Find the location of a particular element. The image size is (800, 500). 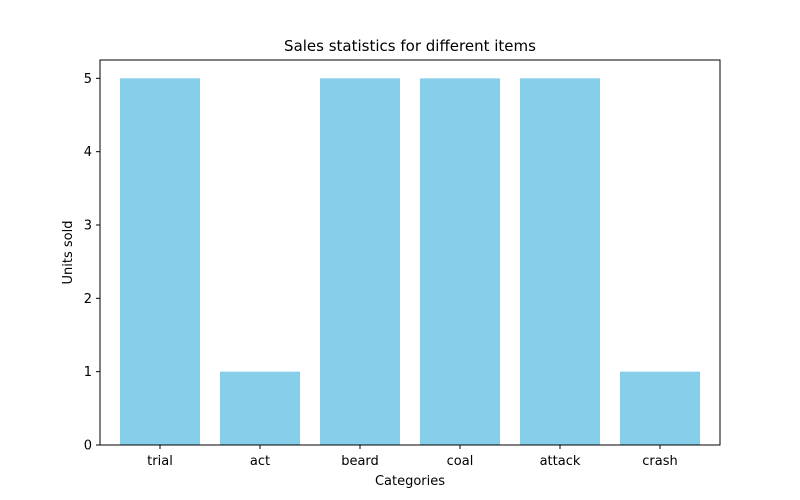

bar-coal is located at coordinates (460, 261).